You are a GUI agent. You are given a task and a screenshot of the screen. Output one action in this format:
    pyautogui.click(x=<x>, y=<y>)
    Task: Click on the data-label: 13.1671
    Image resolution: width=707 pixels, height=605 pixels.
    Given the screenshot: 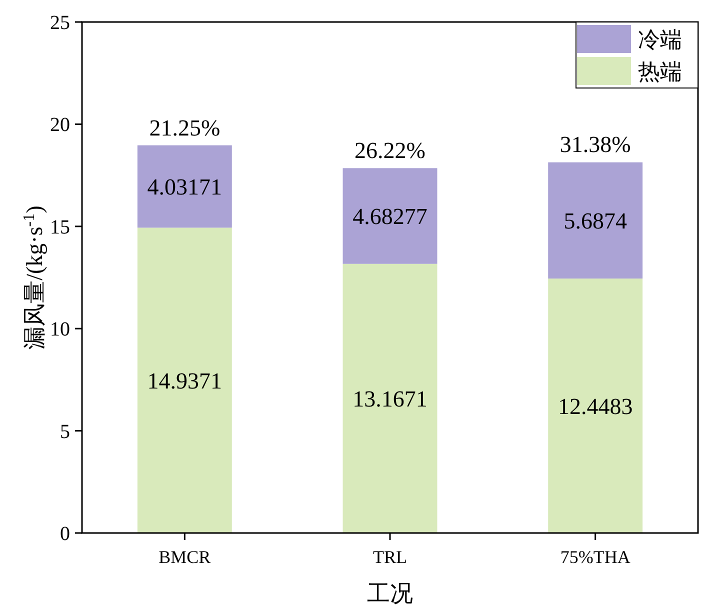 What is the action you would take?
    pyautogui.click(x=390, y=399)
    